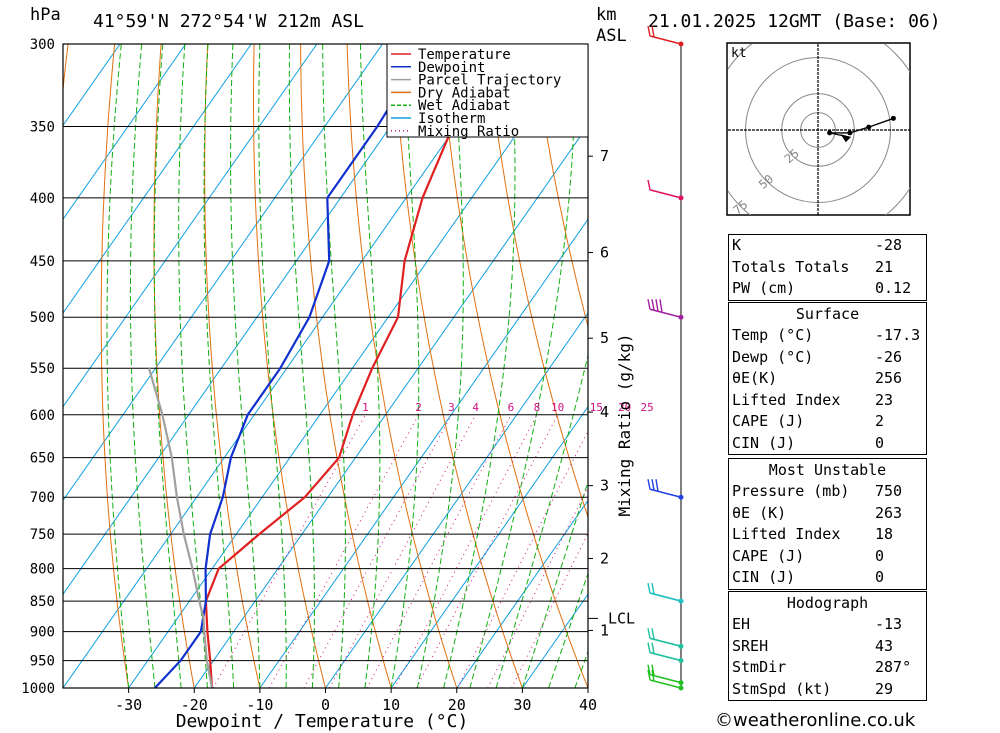 The height and width of the screenshot is (733, 1000). I want to click on pressure-tick-label: 450, so click(42, 262).